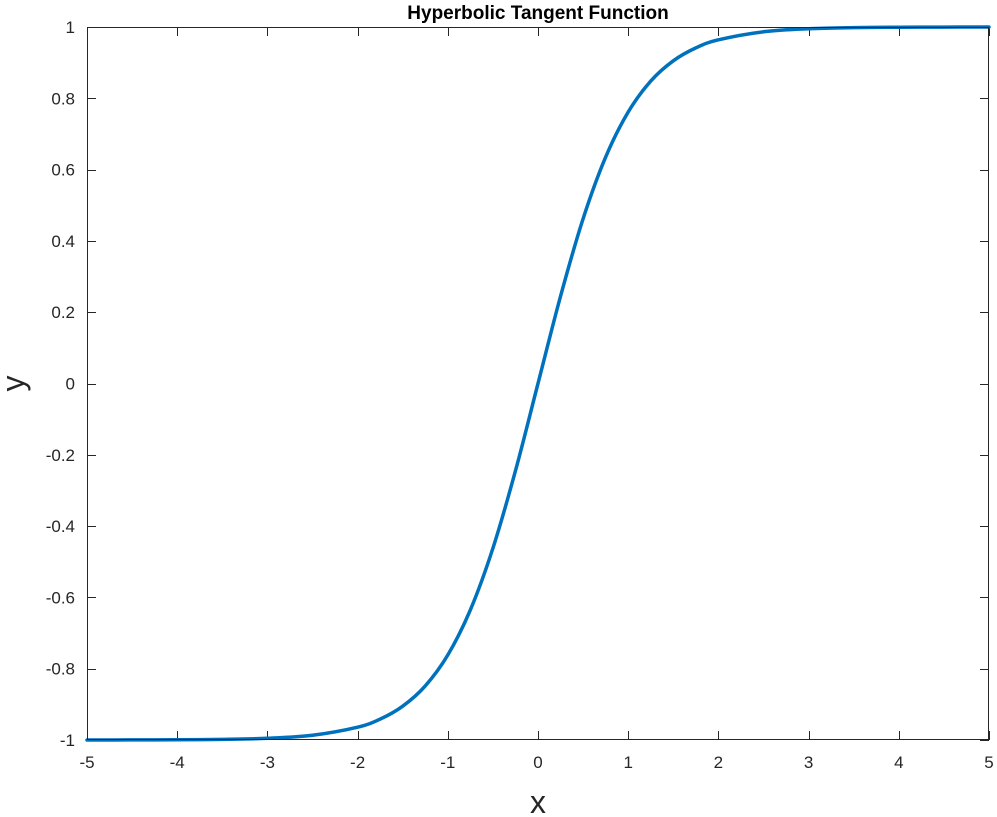  What do you see at coordinates (63, 98) in the screenshot?
I see `y-tick-label: 0.8` at bounding box center [63, 98].